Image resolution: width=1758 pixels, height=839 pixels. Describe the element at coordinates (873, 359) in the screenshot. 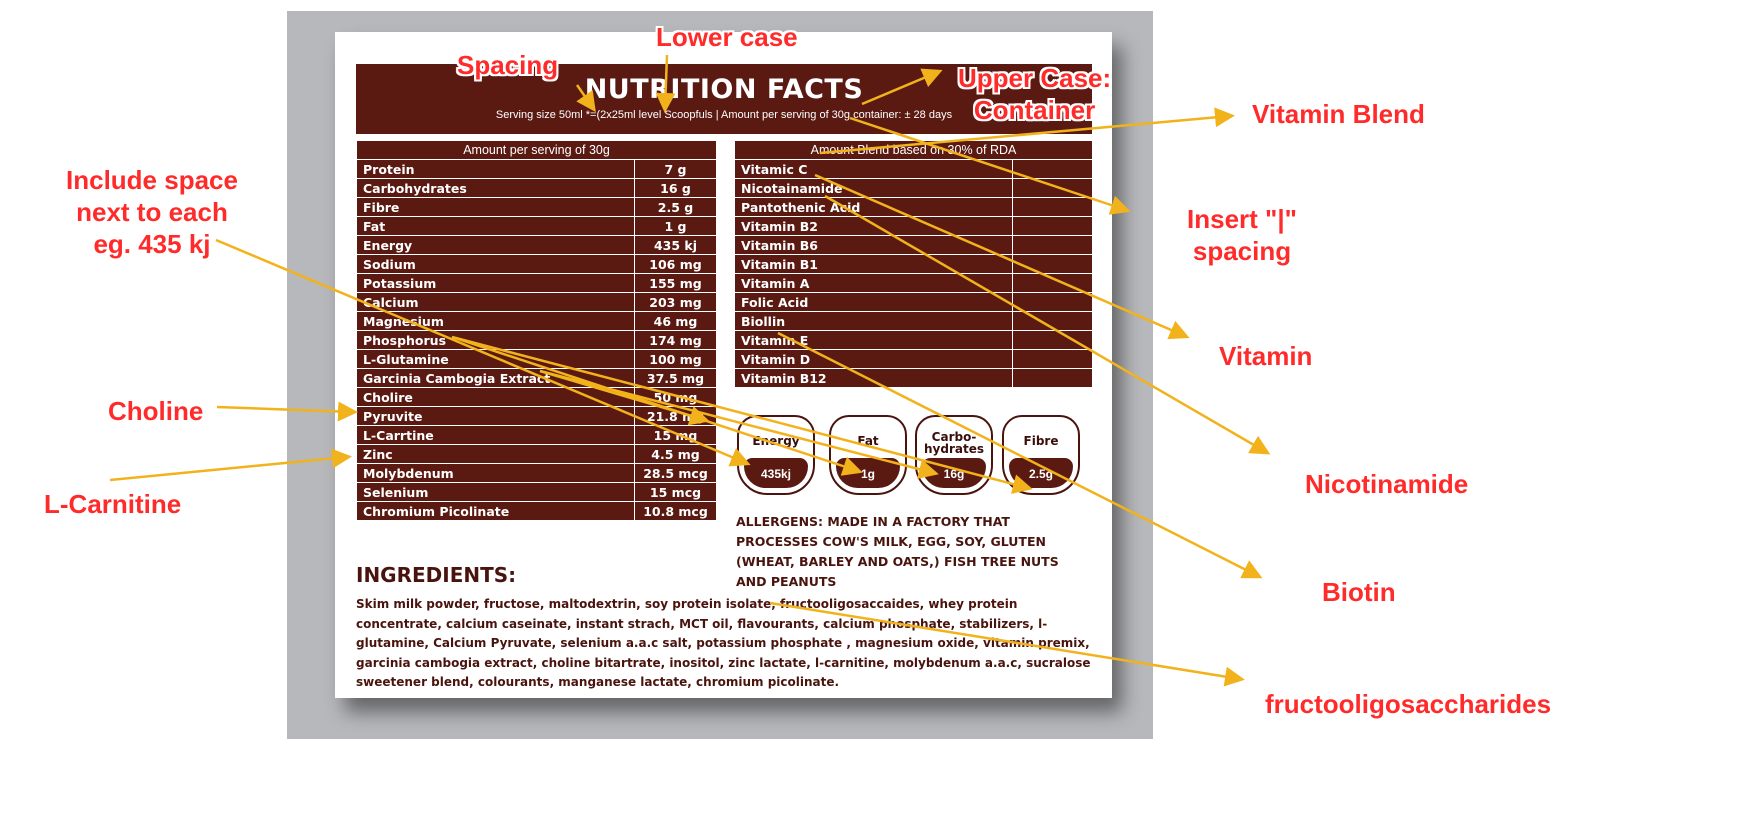

I see `vitamin-name: Vitamin D` at that location.